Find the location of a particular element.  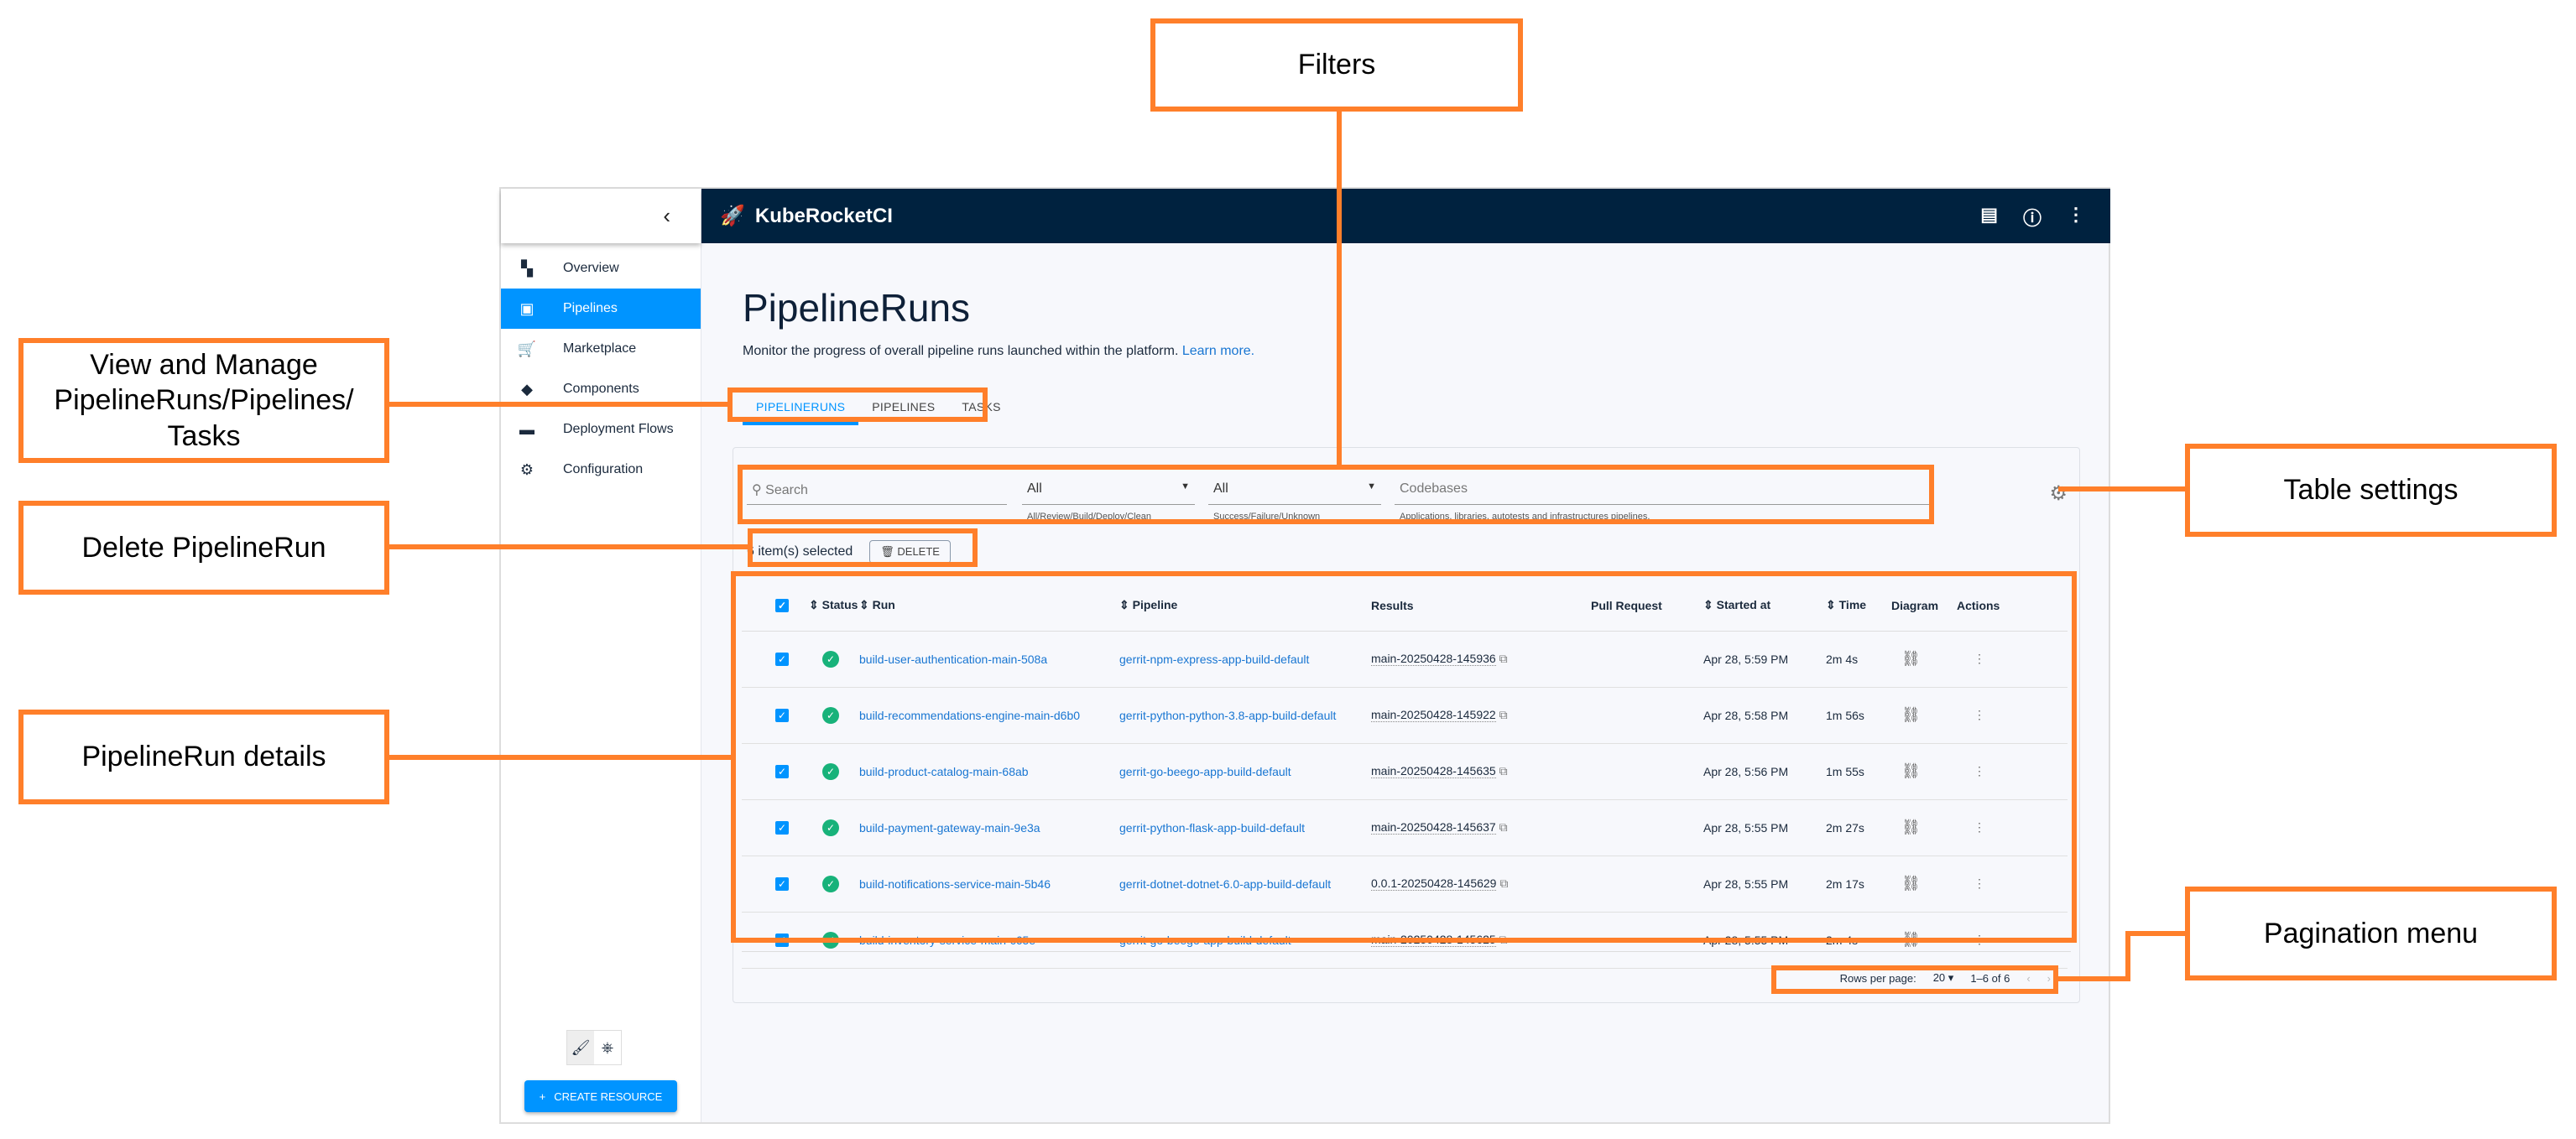

plus-icon: + is located at coordinates (542, 1096).